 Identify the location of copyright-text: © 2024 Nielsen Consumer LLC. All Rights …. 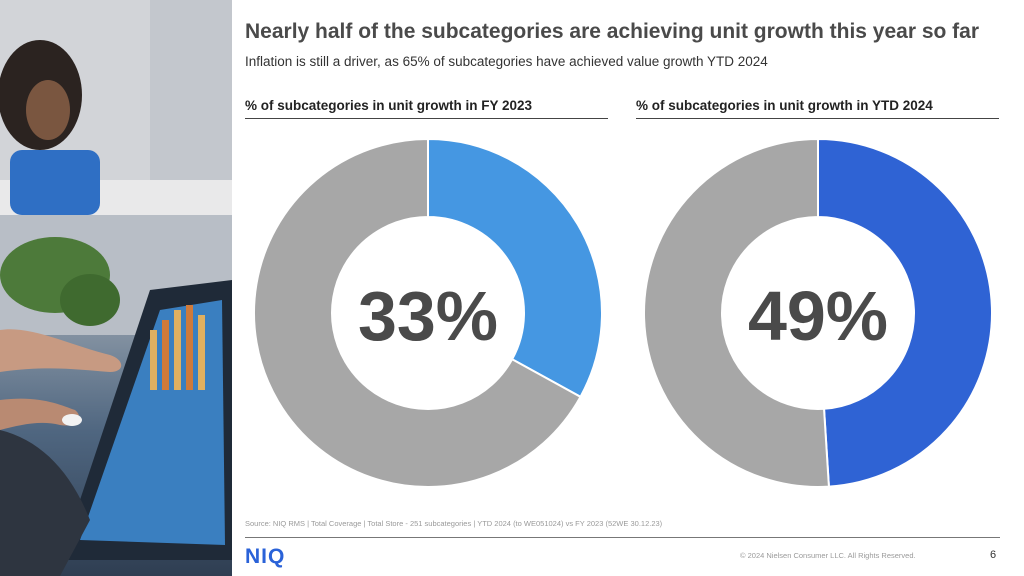
(828, 555).